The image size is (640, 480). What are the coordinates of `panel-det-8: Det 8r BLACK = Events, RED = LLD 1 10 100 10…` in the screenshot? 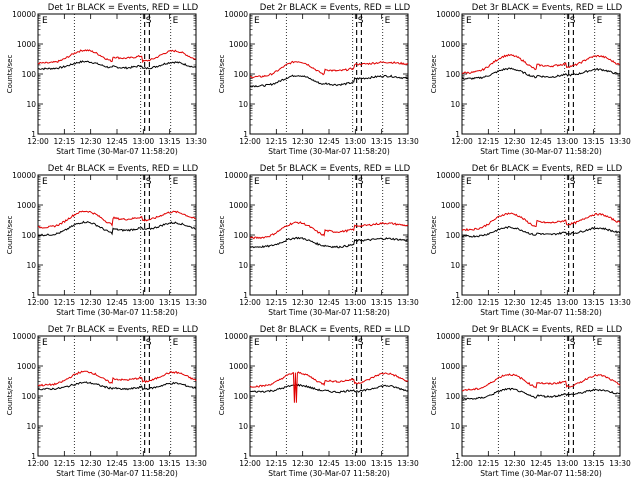 It's located at (318, 401).